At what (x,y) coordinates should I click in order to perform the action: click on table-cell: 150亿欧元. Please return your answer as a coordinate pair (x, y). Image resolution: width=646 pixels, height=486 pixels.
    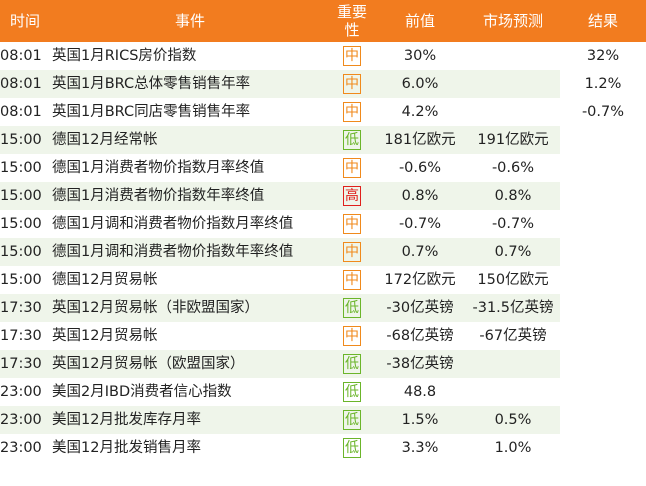
    Looking at the image, I should click on (513, 280).